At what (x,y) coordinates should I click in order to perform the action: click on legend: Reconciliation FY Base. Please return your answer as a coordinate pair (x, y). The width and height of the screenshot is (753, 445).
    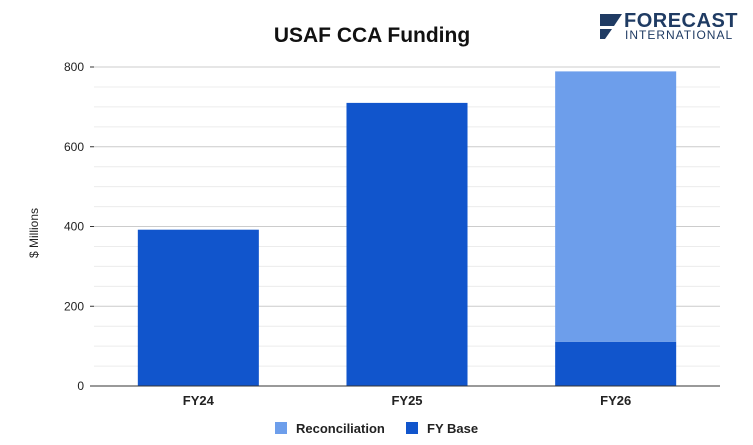
    Looking at the image, I should click on (376, 428).